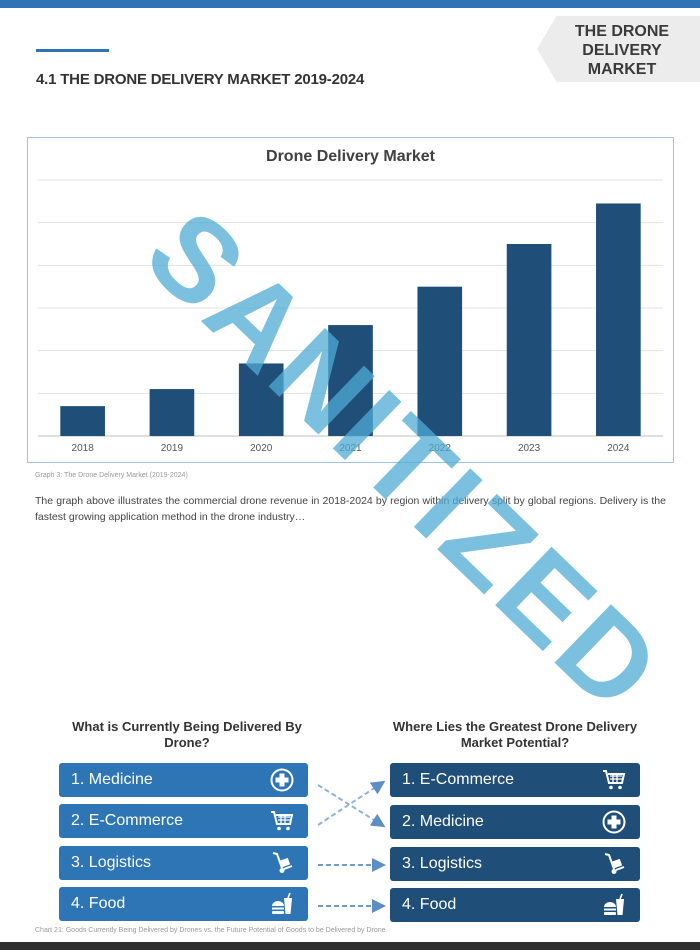 The image size is (700, 950). Describe the element at coordinates (83, 448) in the screenshot. I see `x-tick-label: 2018` at that location.